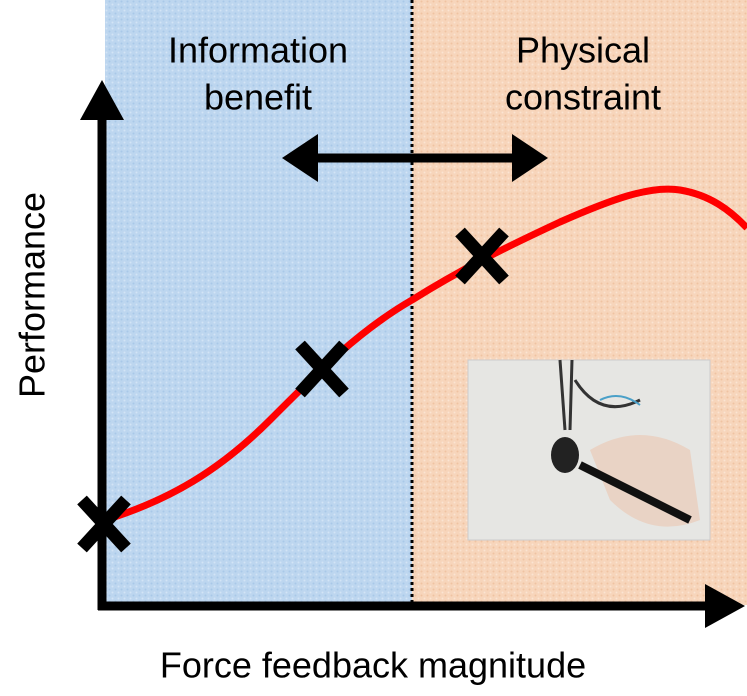 The image size is (747, 696). I want to click on photo, so click(589, 450).